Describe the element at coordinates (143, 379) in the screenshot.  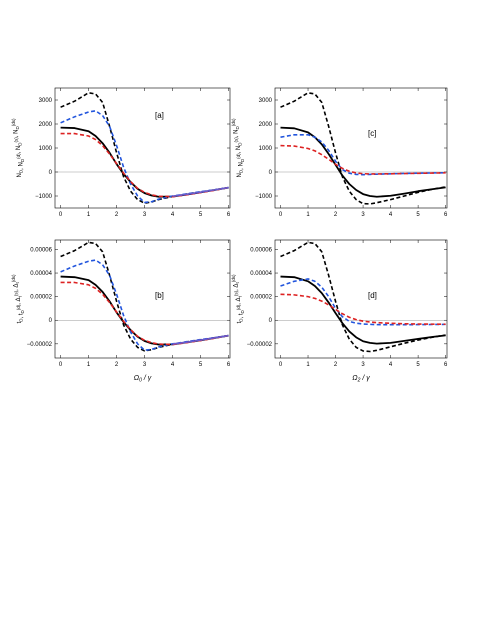
I see `x-axis-label: Ω0 / γ` at that location.